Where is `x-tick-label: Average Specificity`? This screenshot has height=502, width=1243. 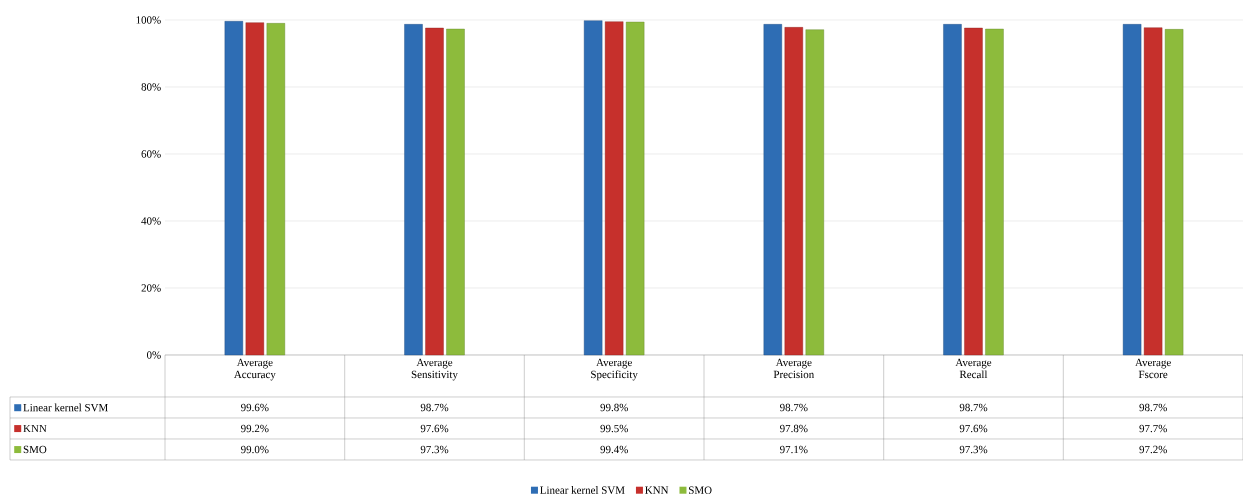
x-tick-label: Average Specificity is located at coordinates (614, 369).